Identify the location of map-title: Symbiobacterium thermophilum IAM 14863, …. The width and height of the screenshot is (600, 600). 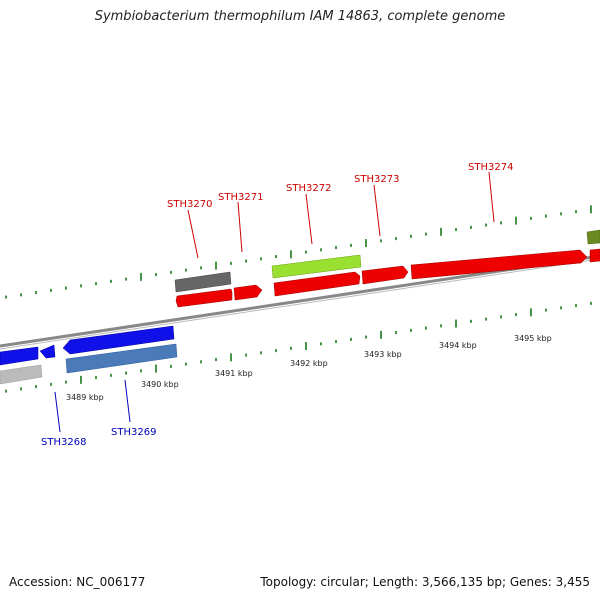
(300, 16).